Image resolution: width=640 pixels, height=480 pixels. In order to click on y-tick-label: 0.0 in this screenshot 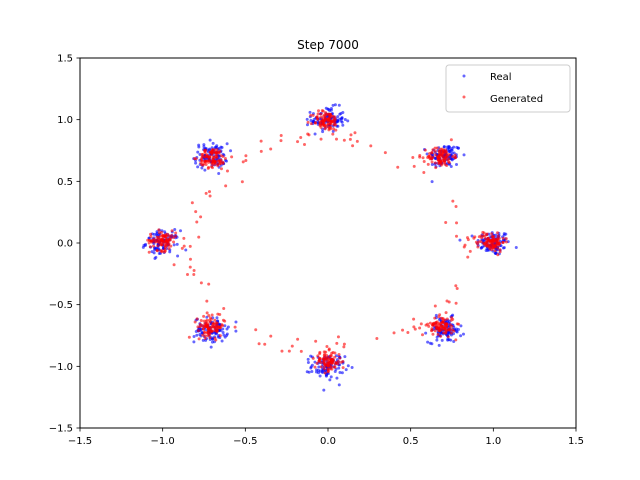, I will do `click(65, 244)`.